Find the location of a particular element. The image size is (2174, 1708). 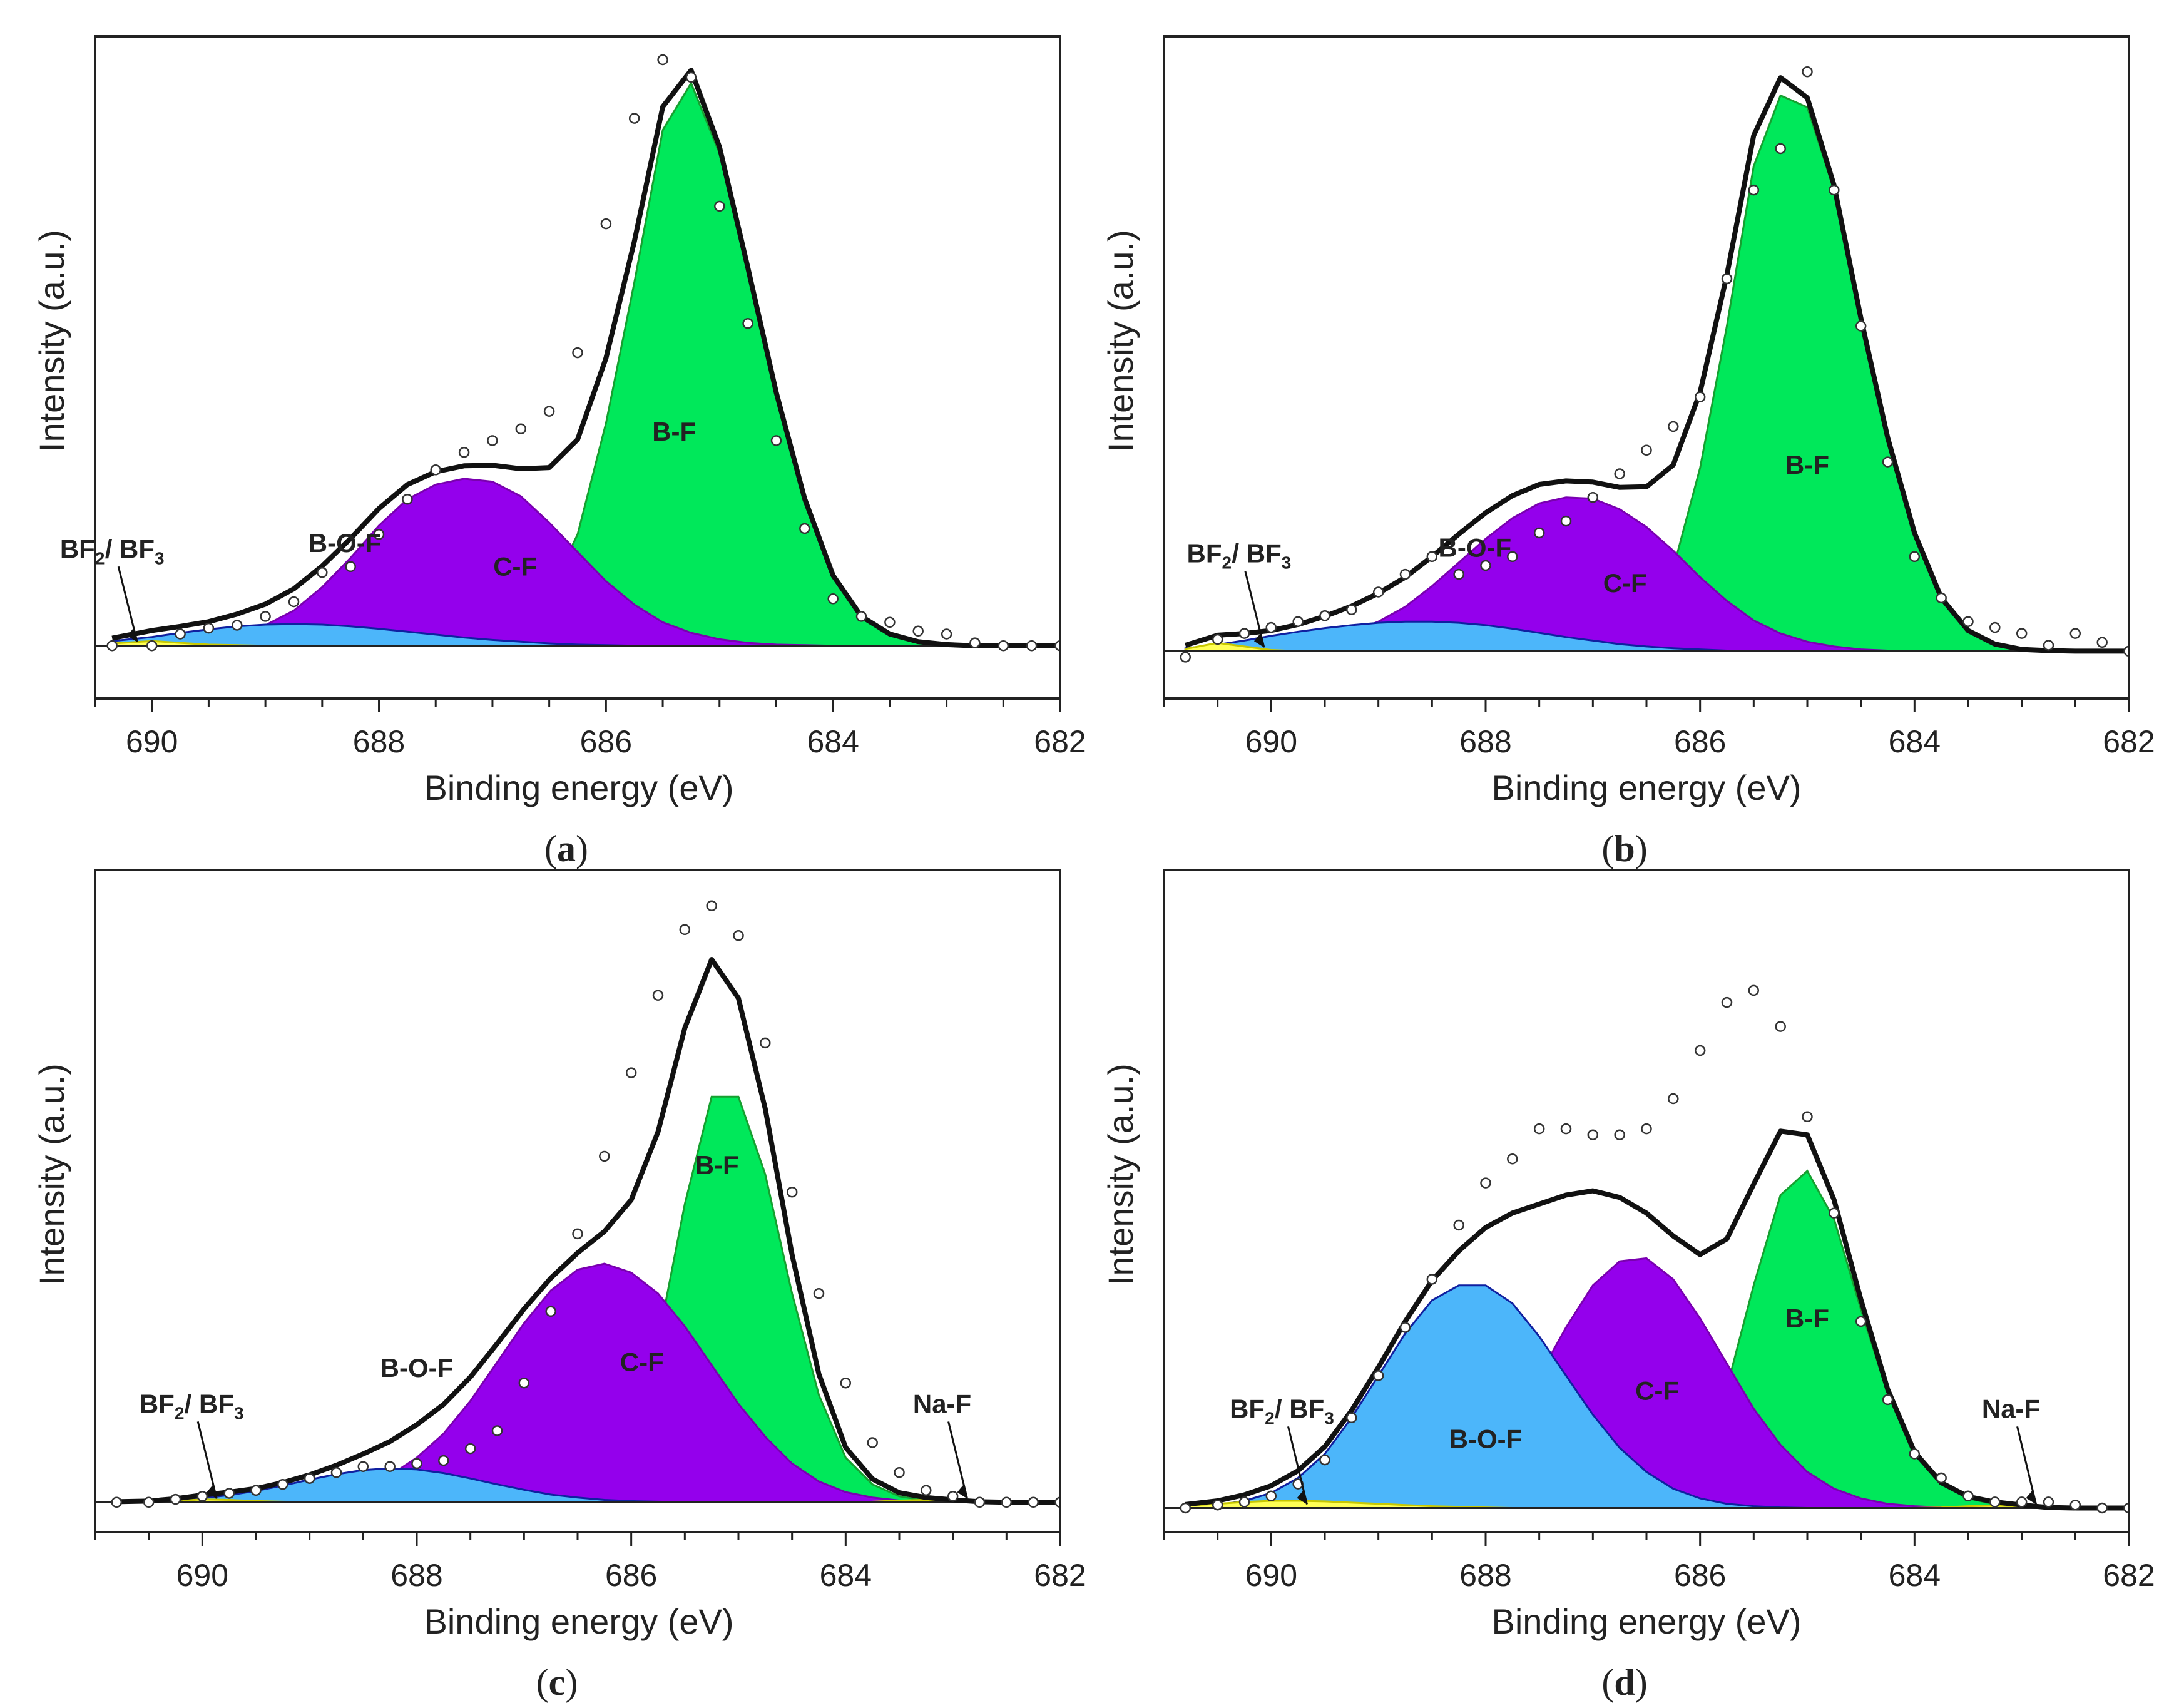

plot-area is located at coordinates (1646, 1249).